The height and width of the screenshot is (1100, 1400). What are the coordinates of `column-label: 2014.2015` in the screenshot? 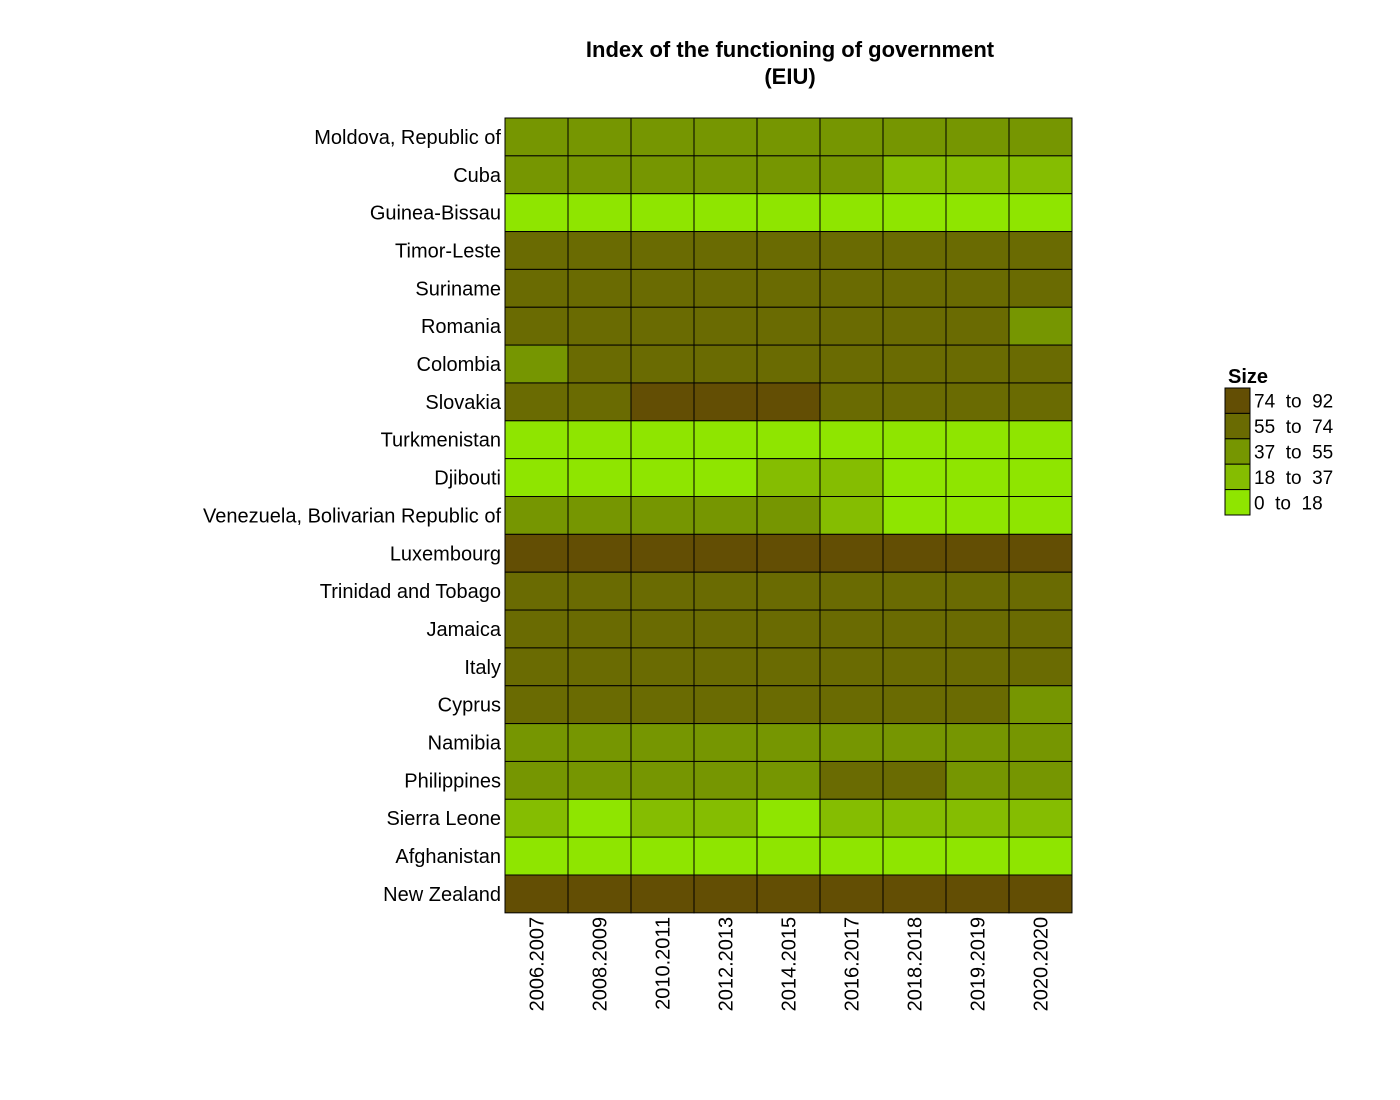 It's located at (790, 964).